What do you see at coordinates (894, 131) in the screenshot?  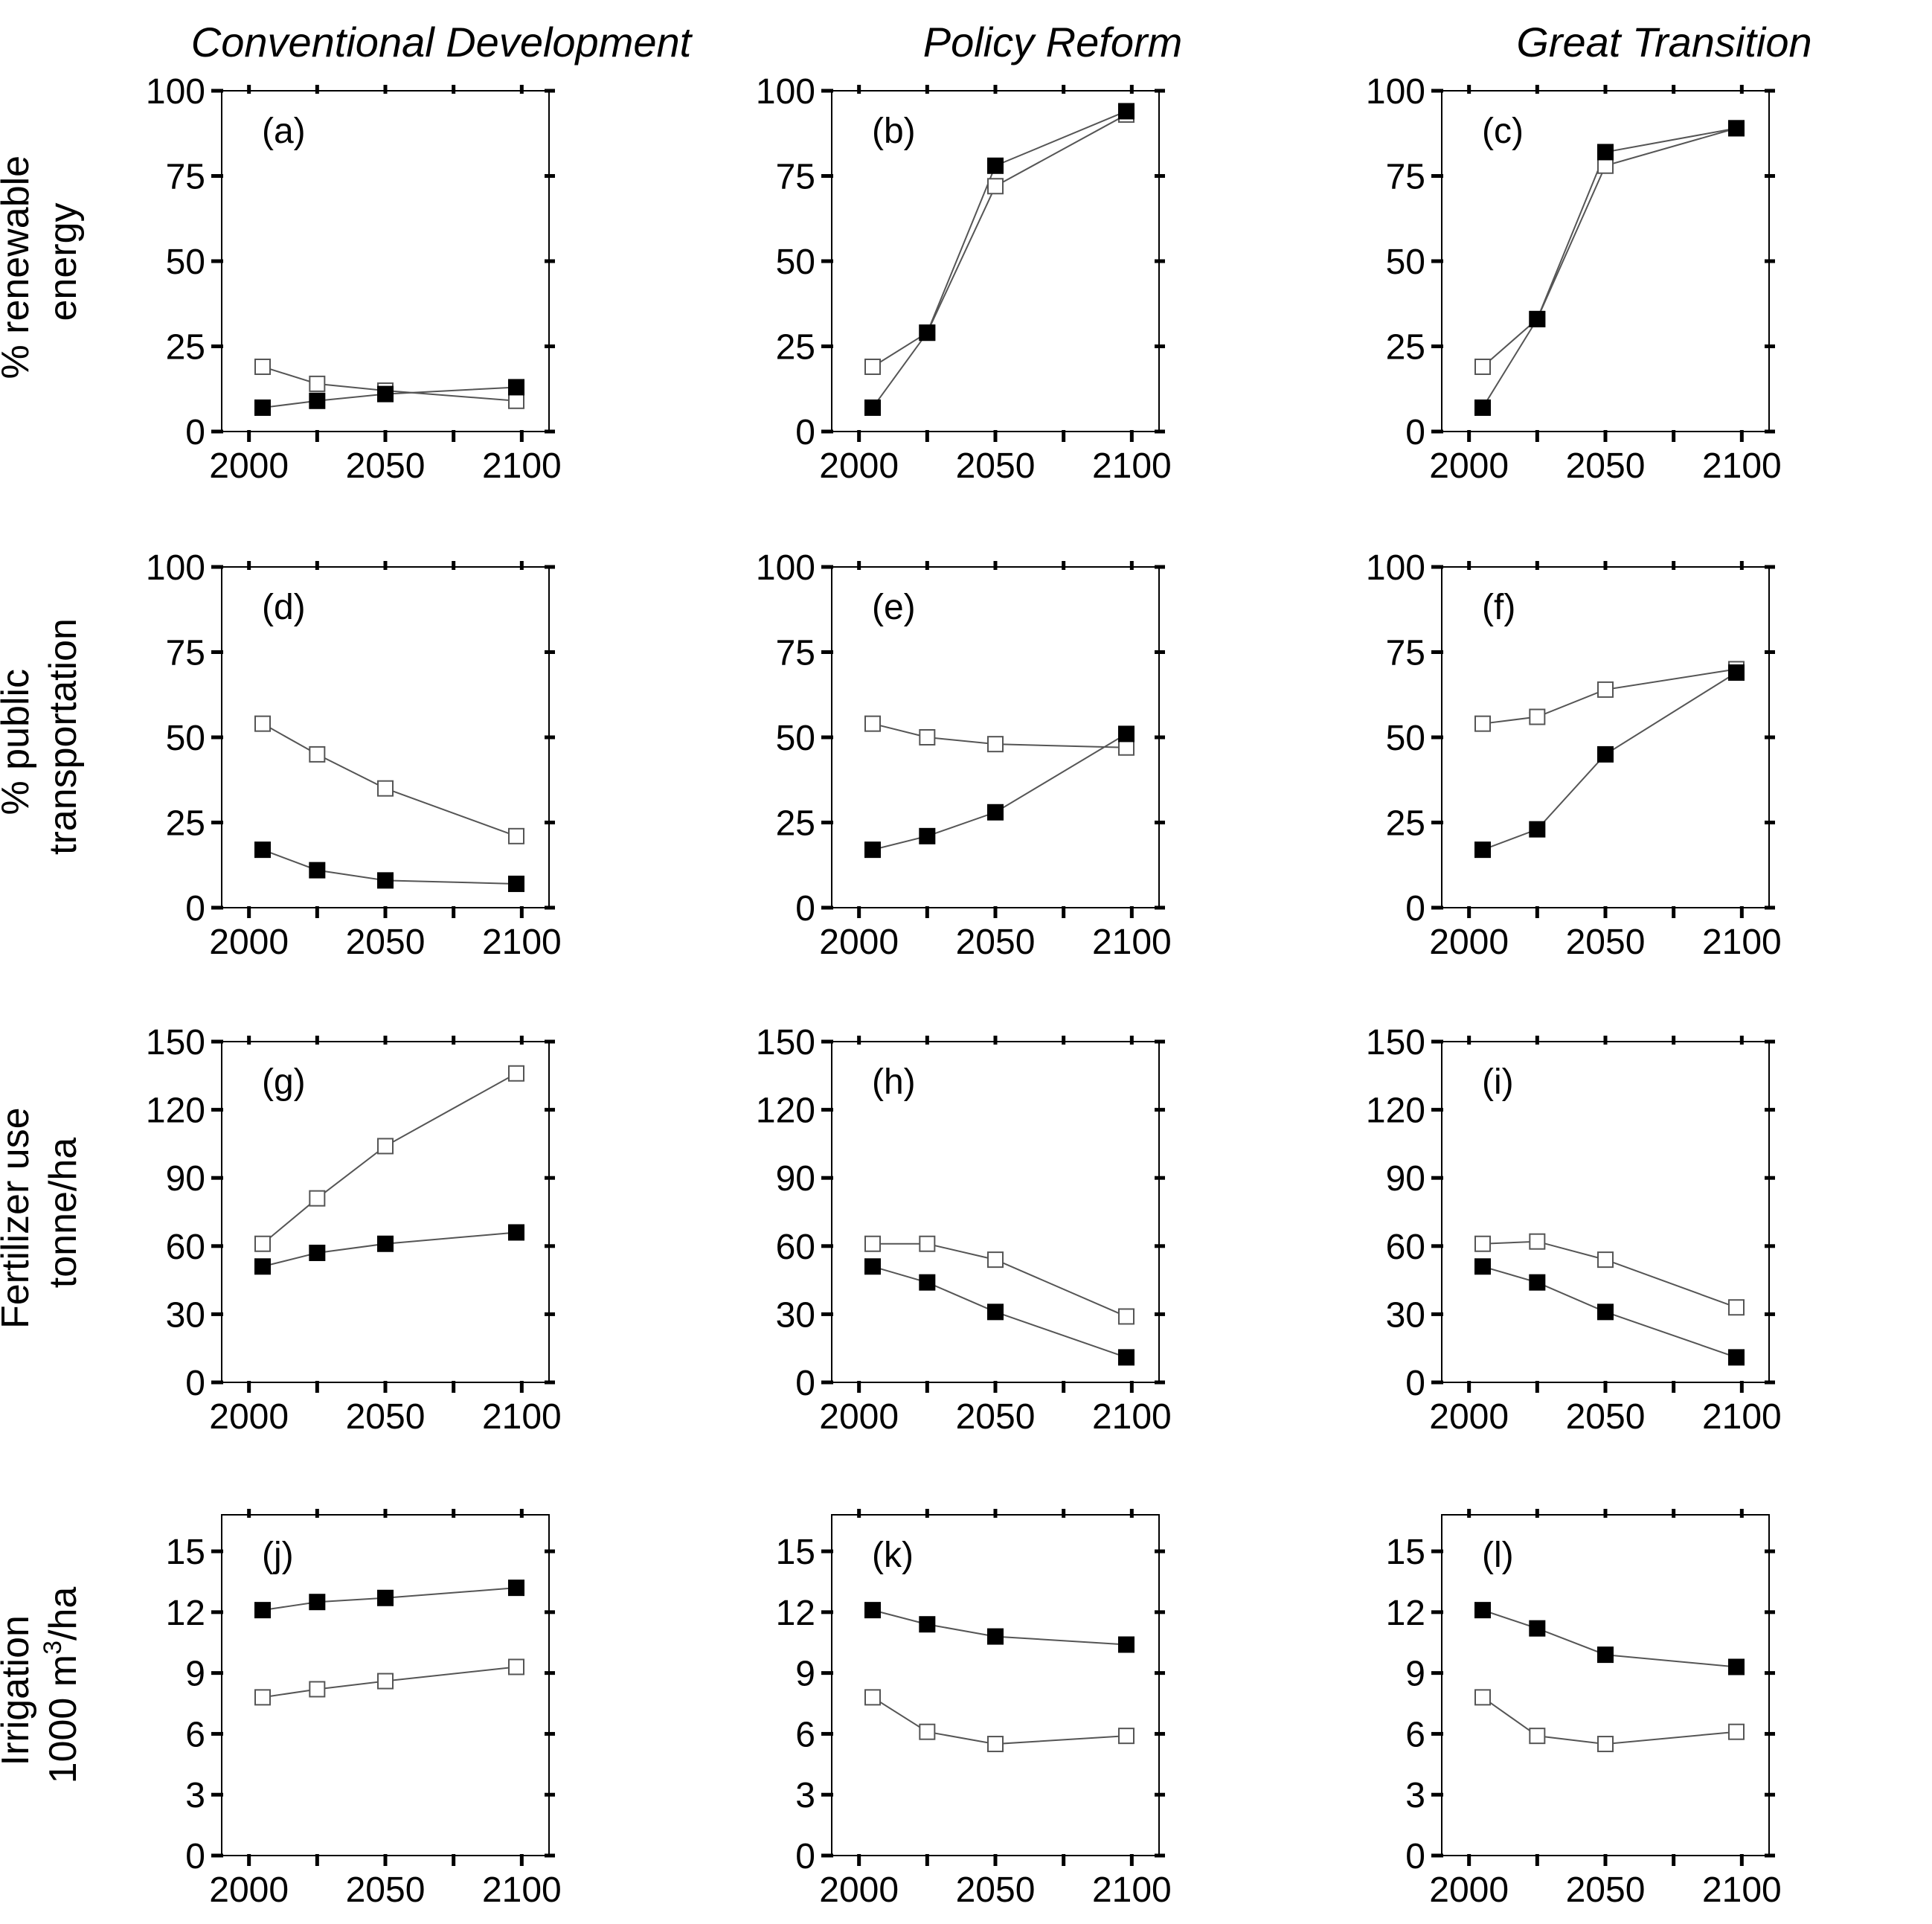 I see `panel-label: (b)` at bounding box center [894, 131].